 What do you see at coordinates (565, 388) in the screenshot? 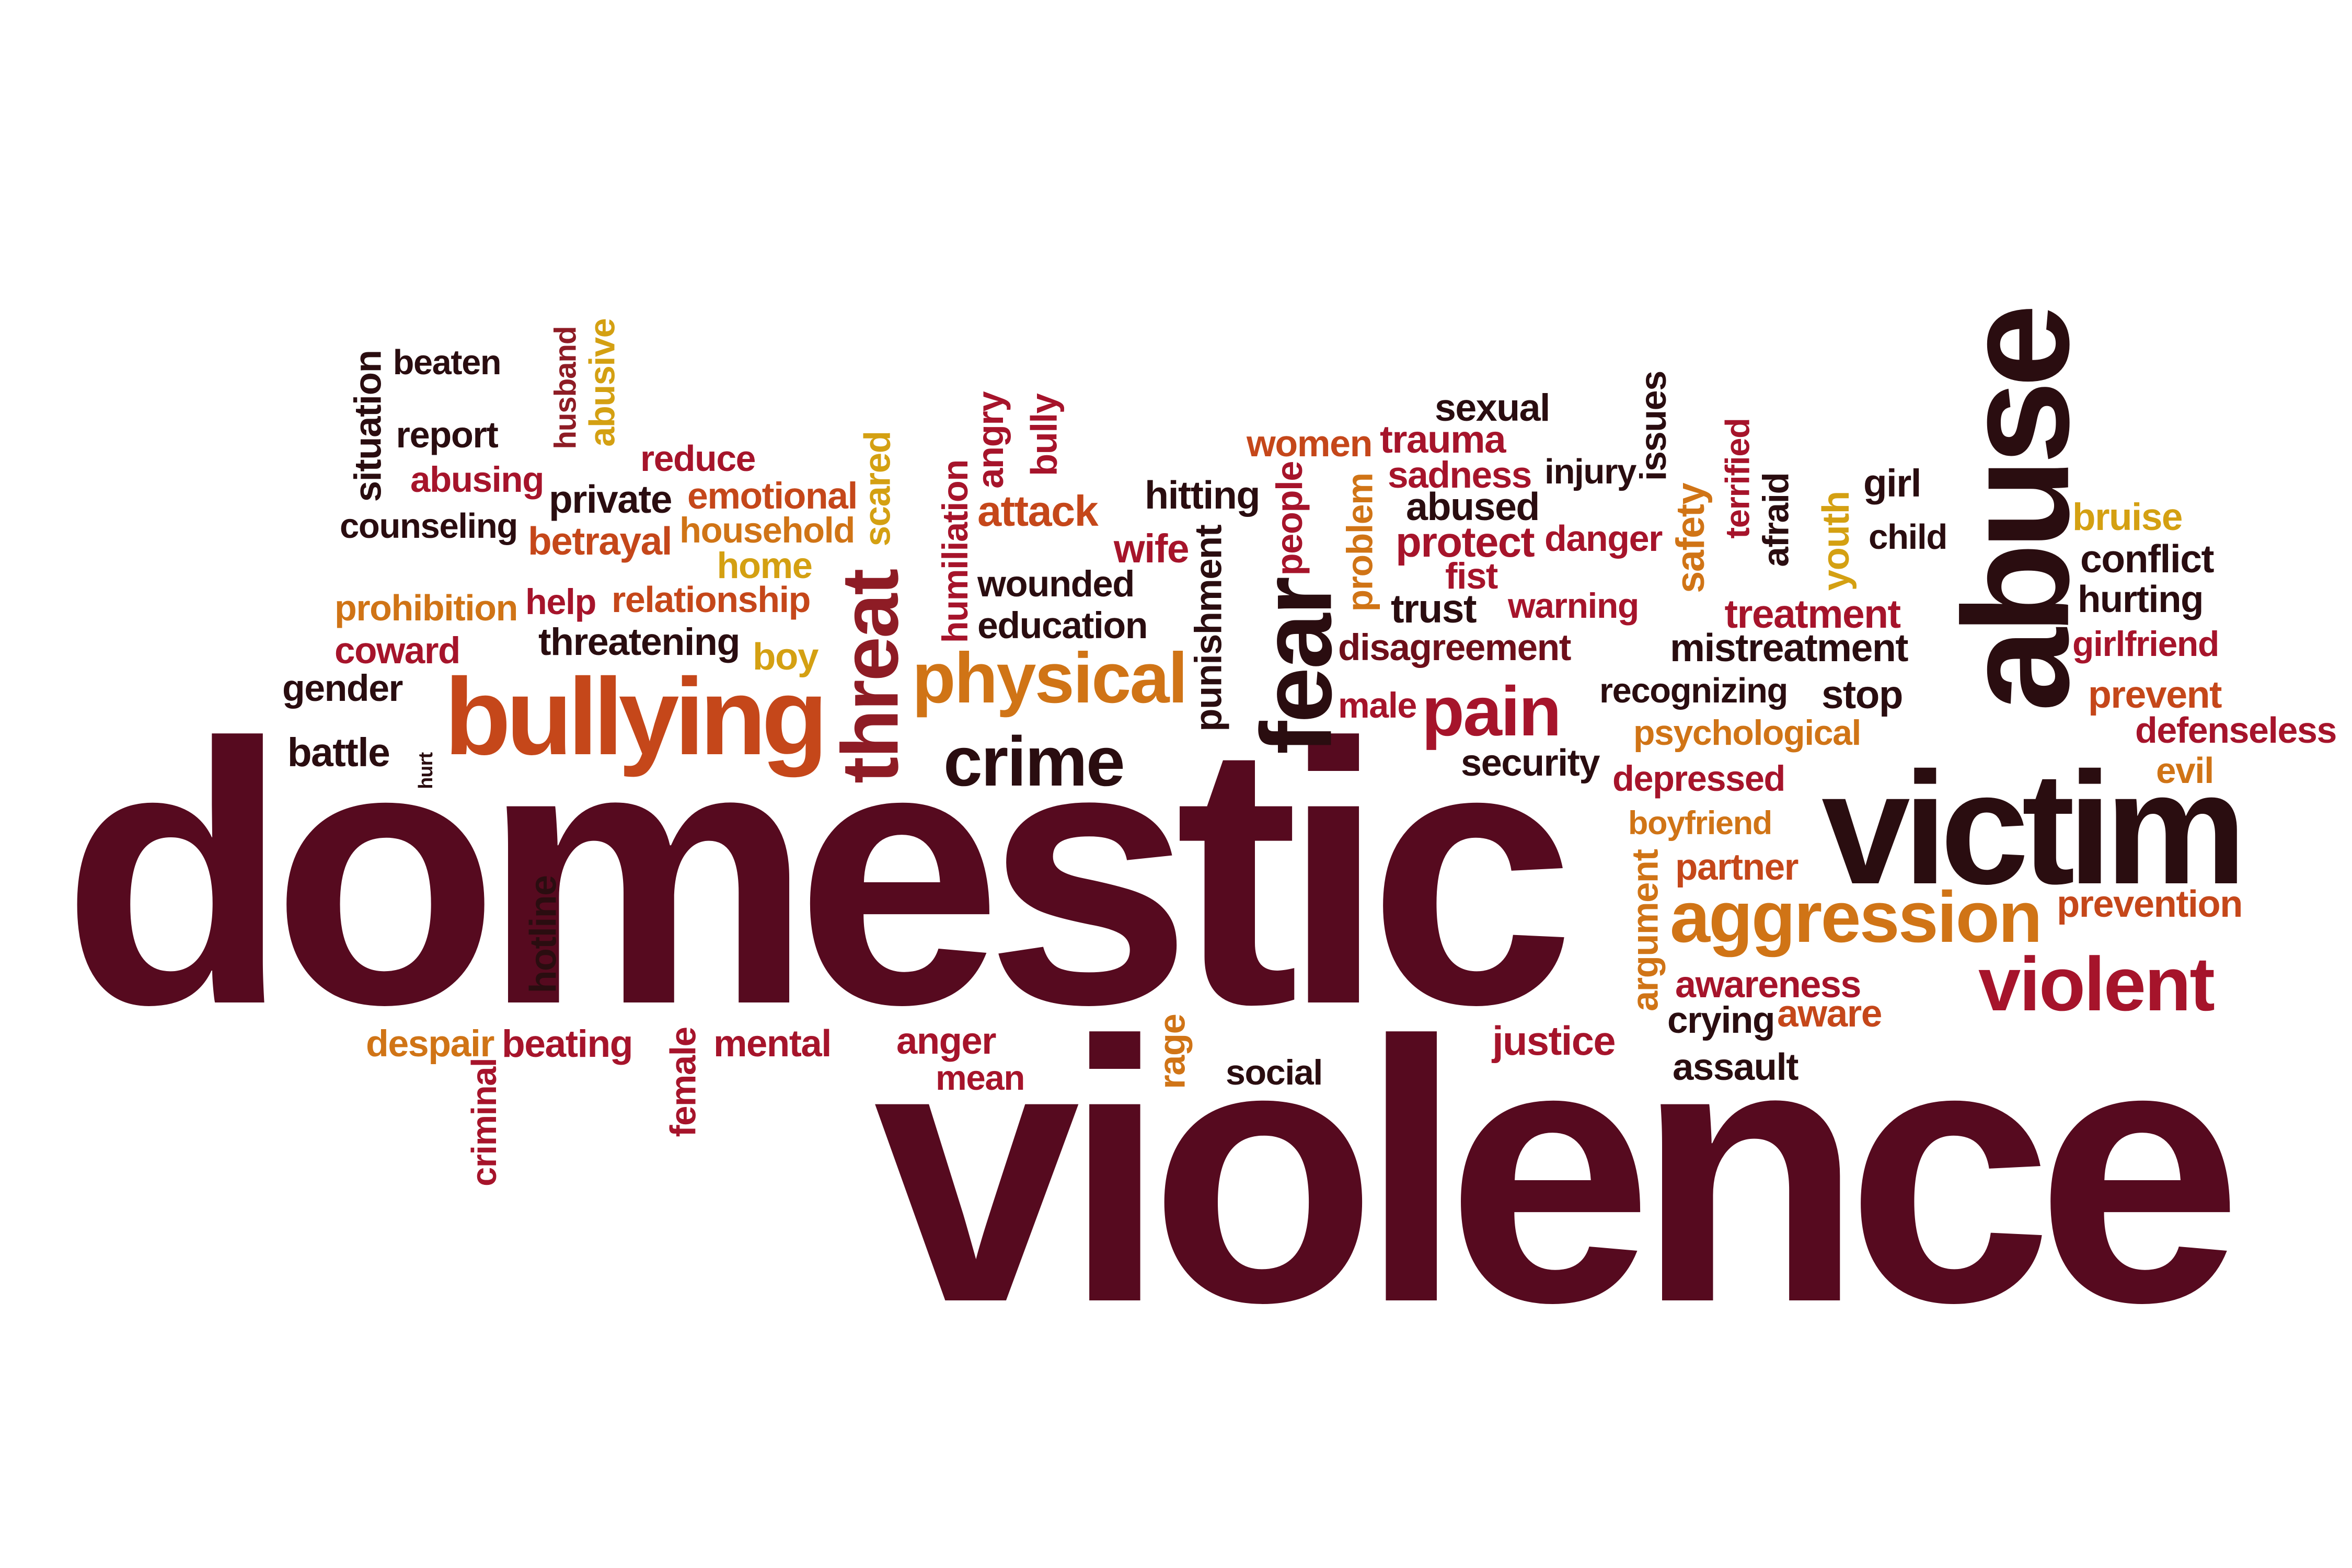
I see `word-husband: husband` at bounding box center [565, 388].